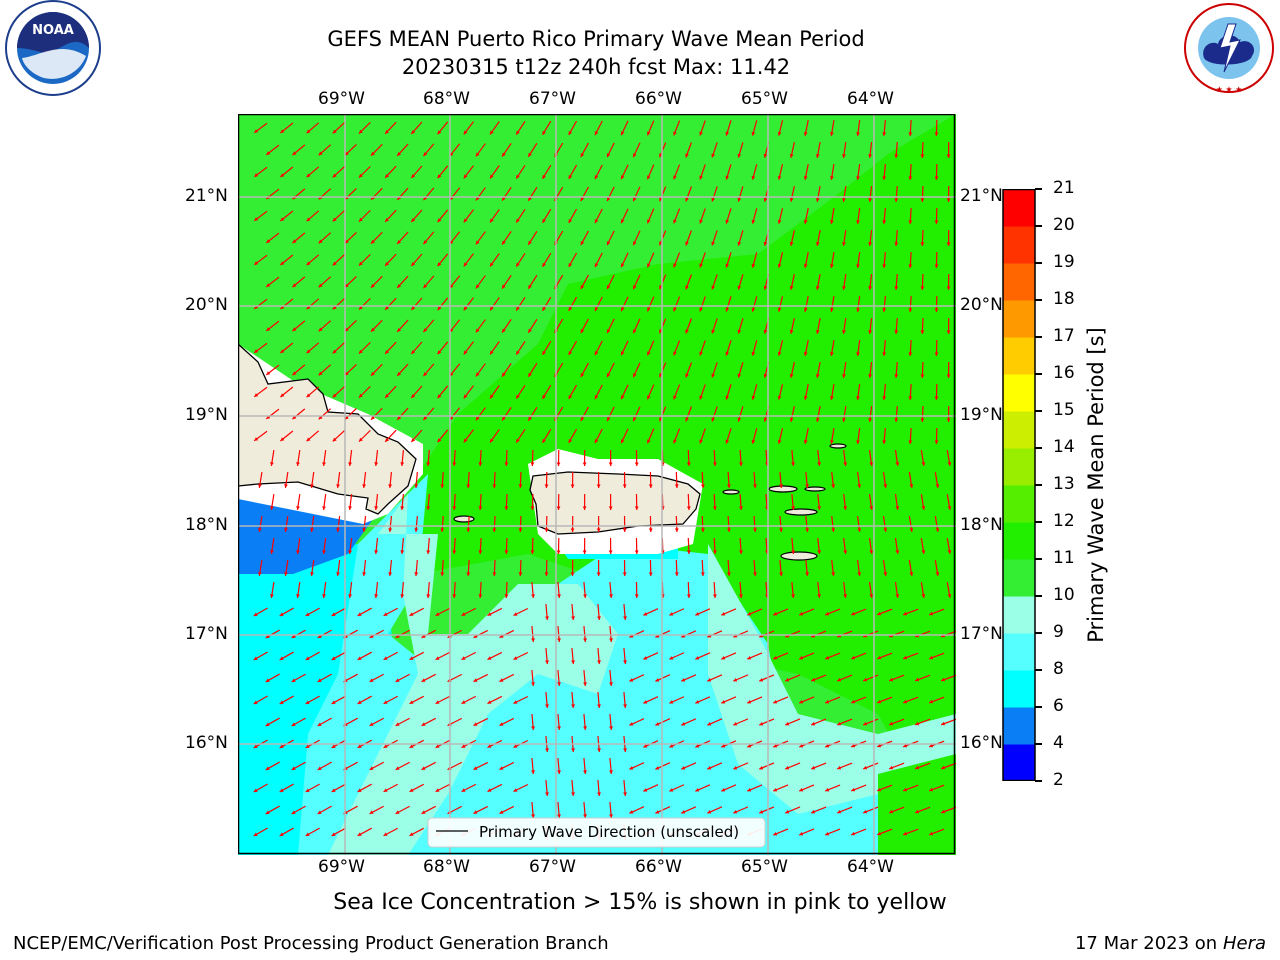 The width and height of the screenshot is (1280, 960). What do you see at coordinates (981, 196) in the screenshot?
I see `lat-label-right: 21°N` at bounding box center [981, 196].